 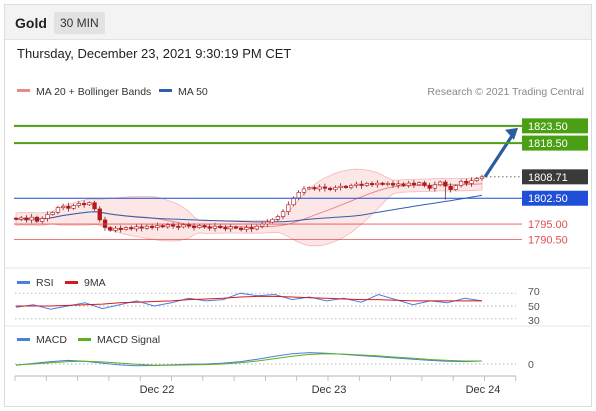 What do you see at coordinates (298, 22) in the screenshot?
I see `chart-header: Gold 30 MIN` at bounding box center [298, 22].